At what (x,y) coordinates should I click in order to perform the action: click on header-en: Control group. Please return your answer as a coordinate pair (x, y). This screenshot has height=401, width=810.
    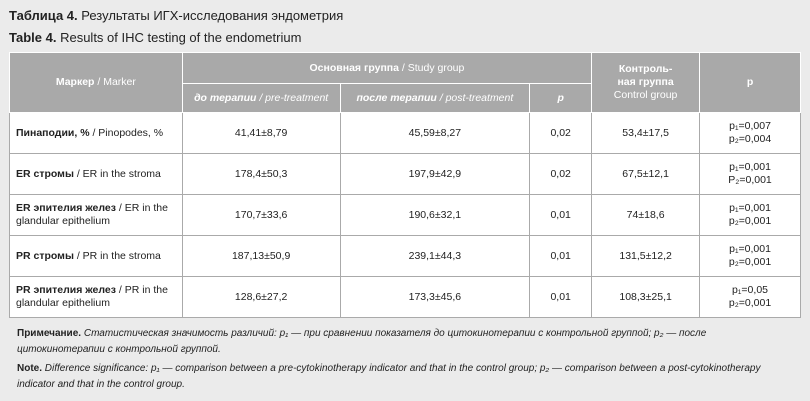
    Looking at the image, I should click on (645, 95).